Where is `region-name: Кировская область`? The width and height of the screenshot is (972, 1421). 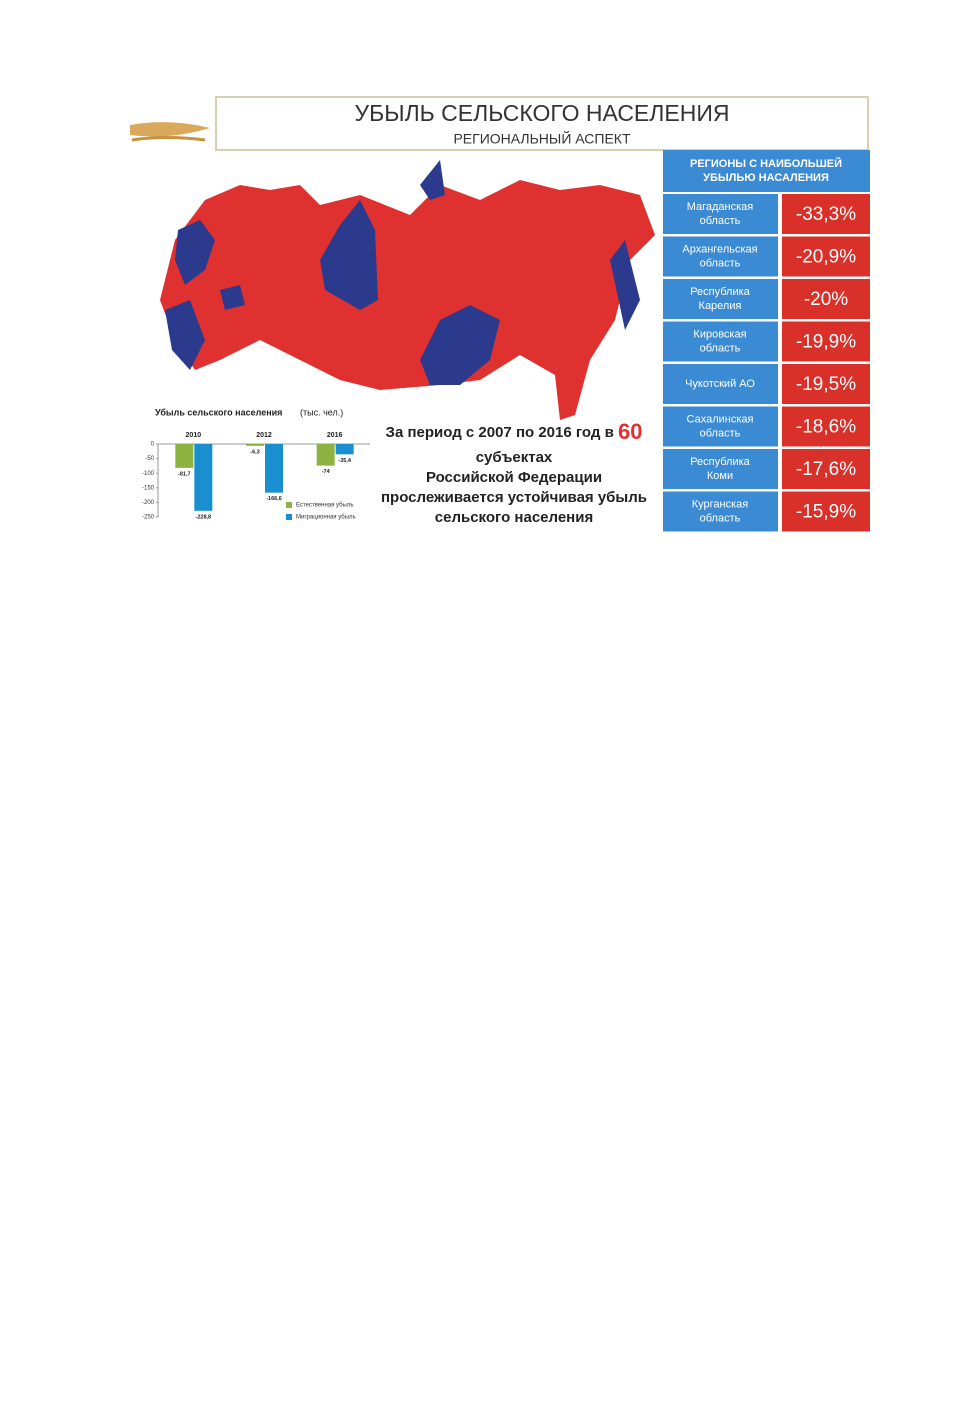
region-name: Кировская область is located at coordinates (719, 341).